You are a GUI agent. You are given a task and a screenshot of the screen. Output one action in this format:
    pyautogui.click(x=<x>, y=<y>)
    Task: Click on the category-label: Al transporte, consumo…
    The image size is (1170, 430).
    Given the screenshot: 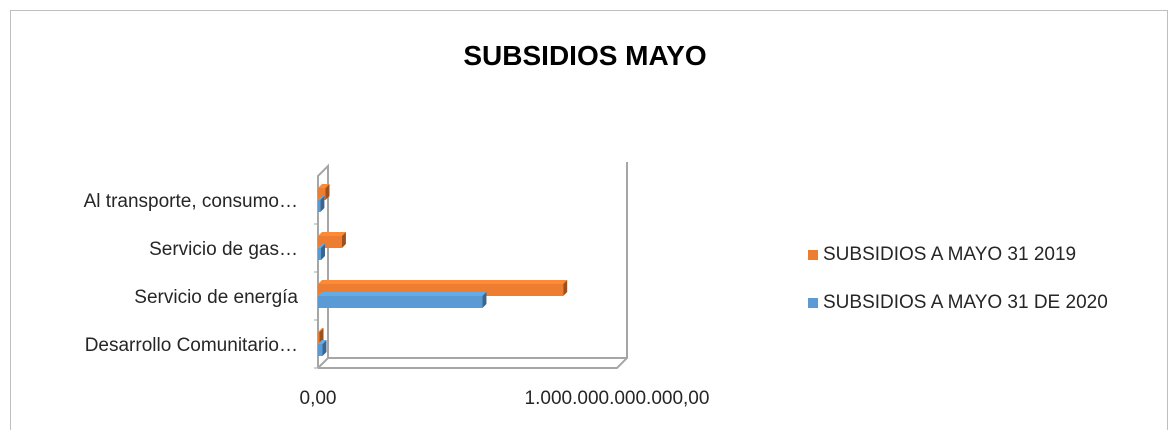 What is the action you would take?
    pyautogui.click(x=191, y=201)
    